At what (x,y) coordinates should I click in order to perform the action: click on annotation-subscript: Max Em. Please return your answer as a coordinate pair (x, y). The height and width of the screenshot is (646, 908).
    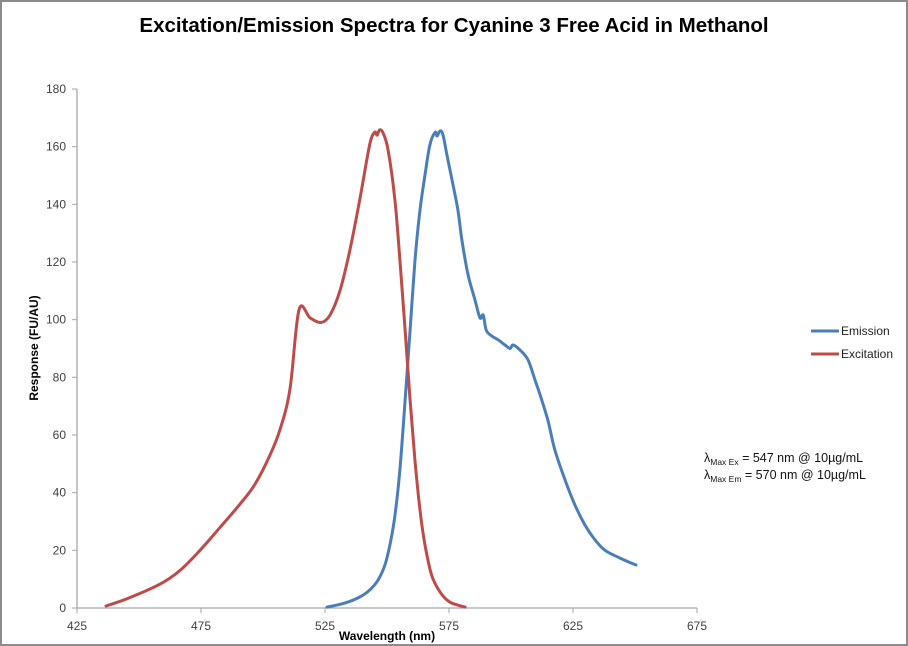
    Looking at the image, I should click on (726, 479).